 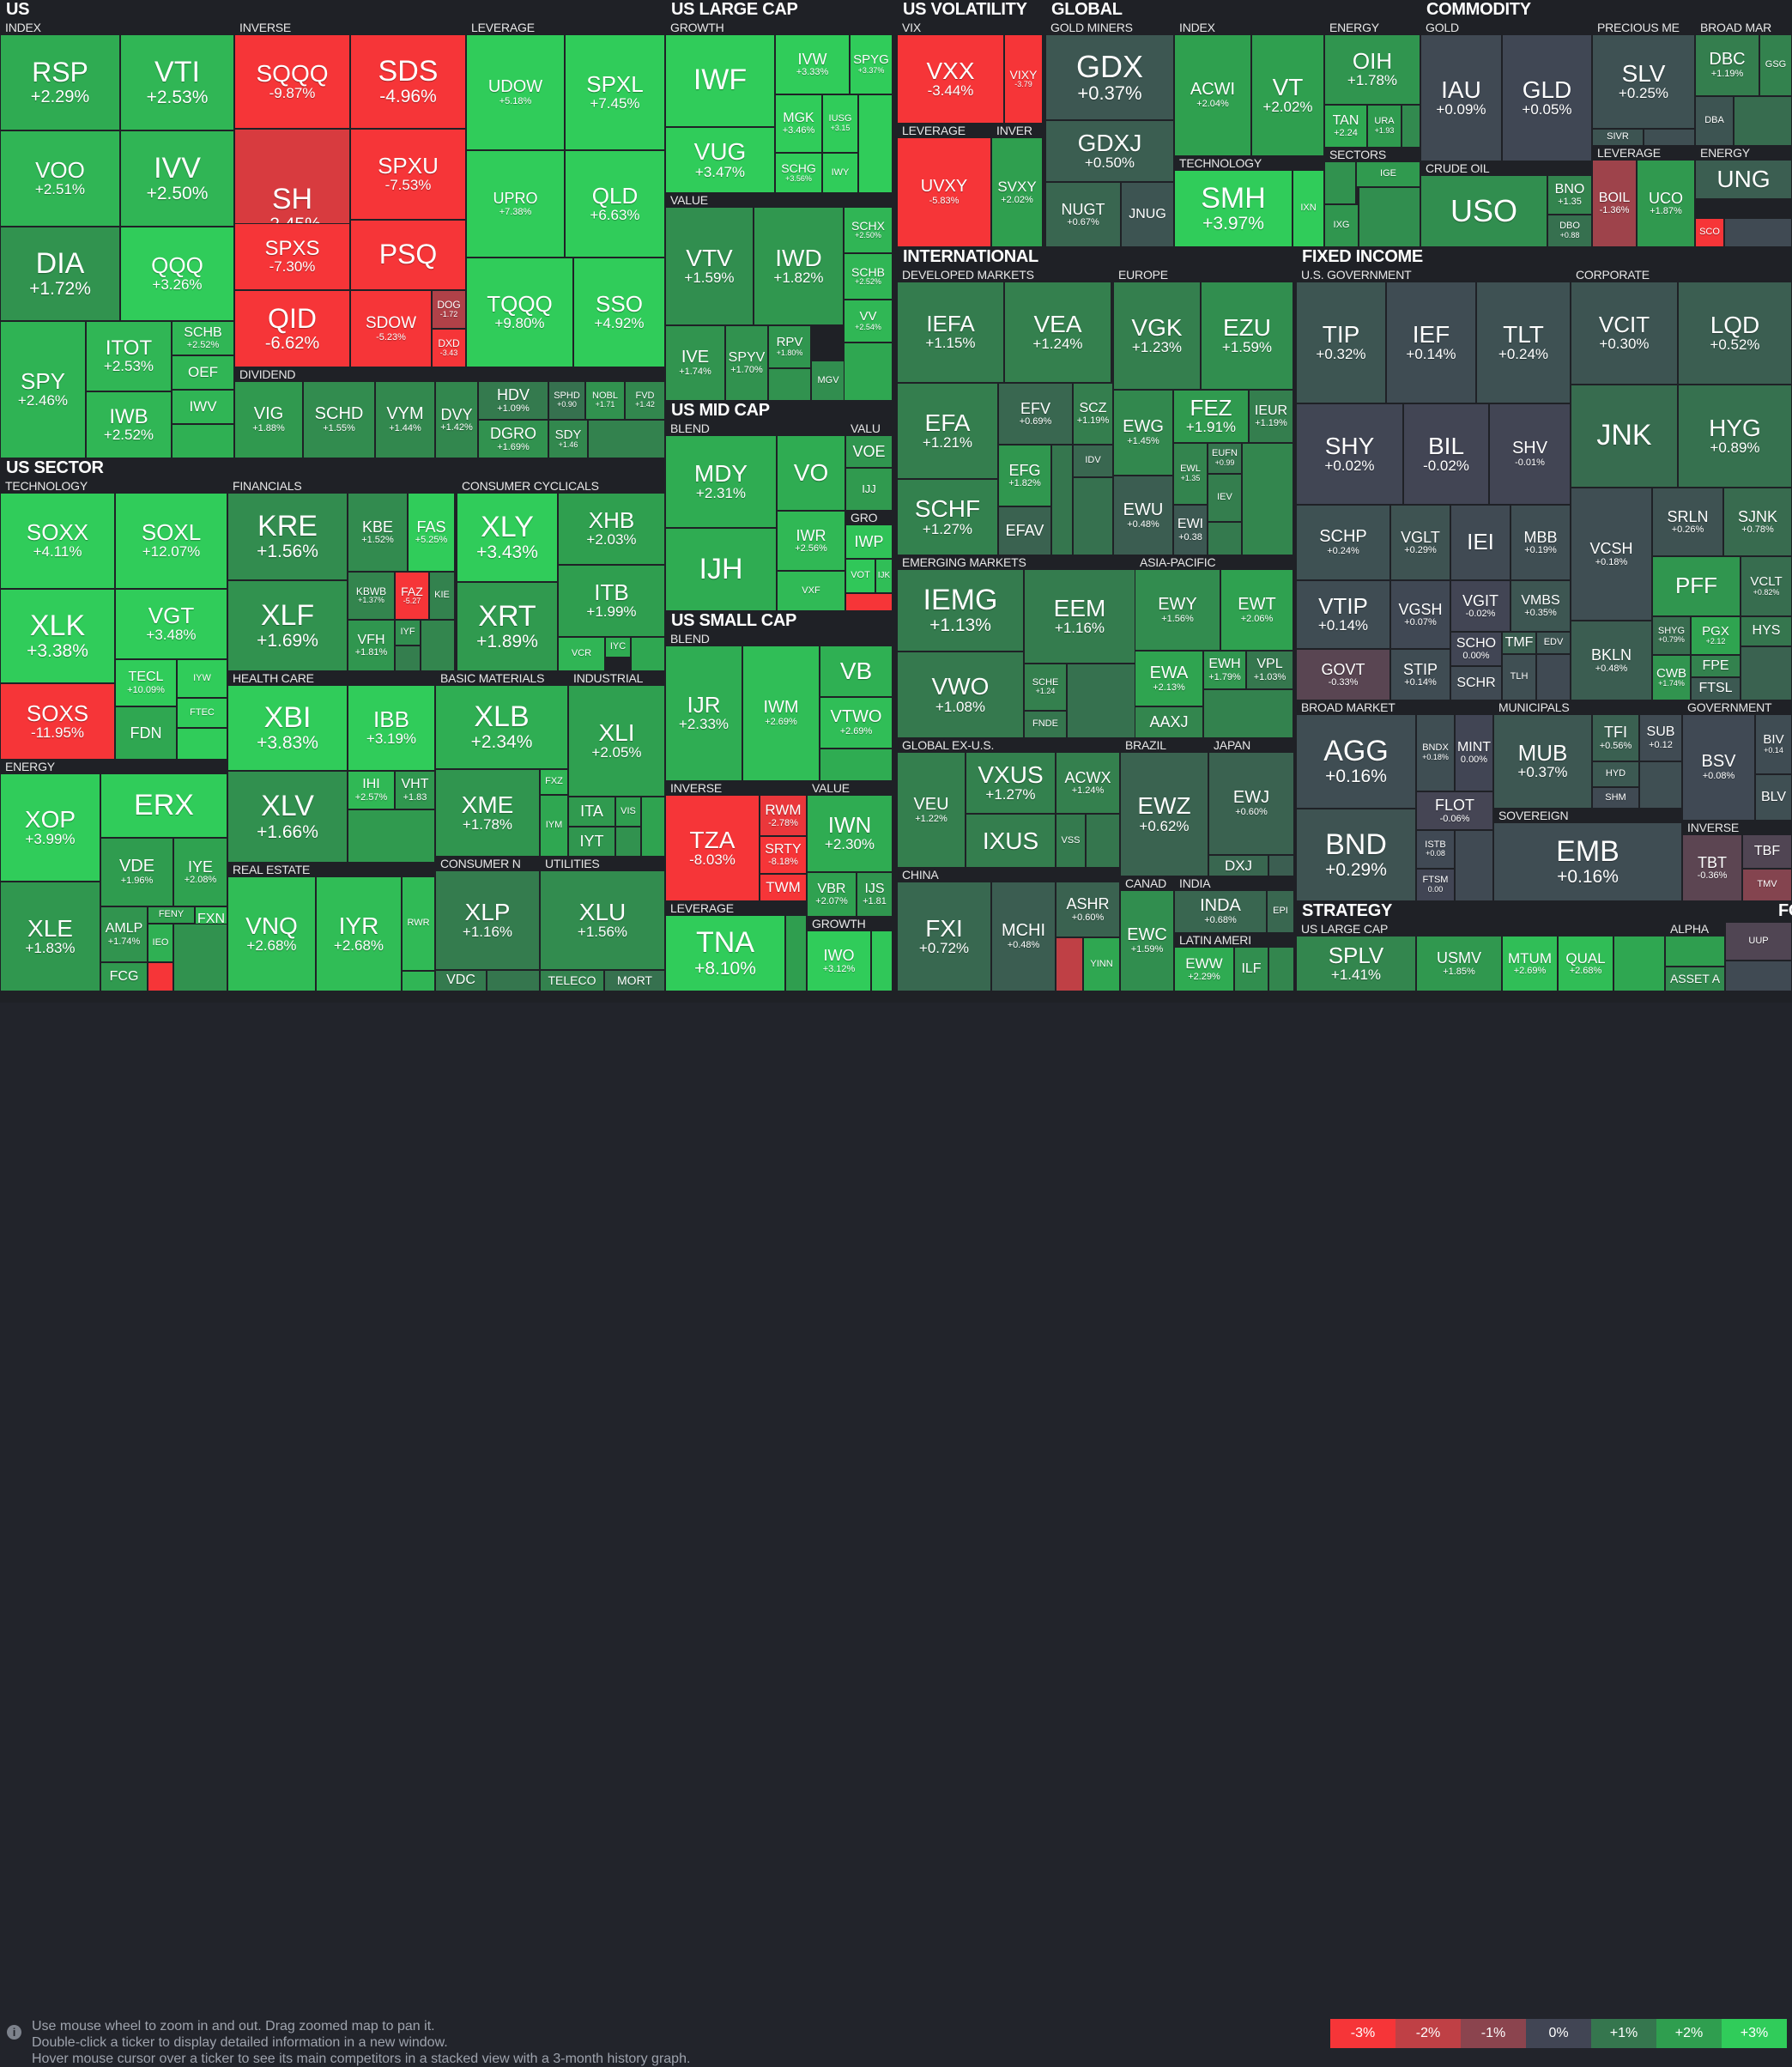 What do you see at coordinates (1643, 81) in the screenshot?
I see `ticker-tile-slv: SLV +0.25%` at bounding box center [1643, 81].